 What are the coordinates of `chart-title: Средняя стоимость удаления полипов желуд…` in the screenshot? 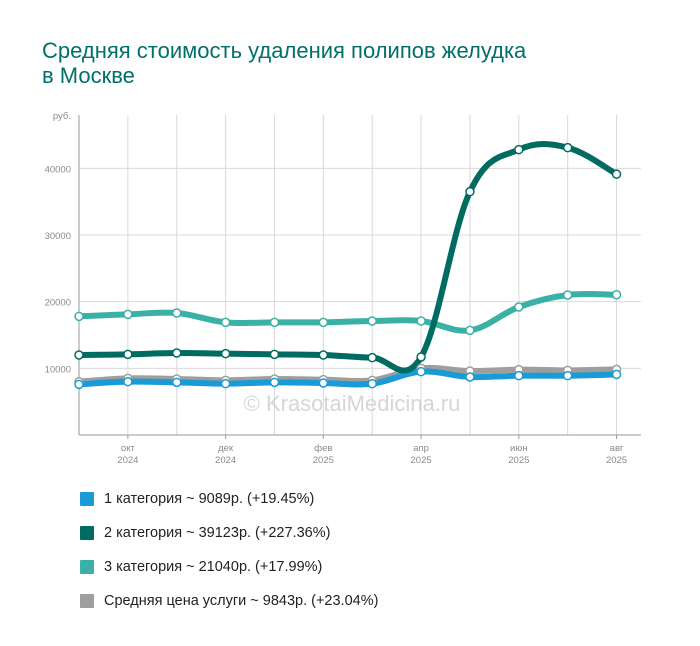 It's located at (352, 63).